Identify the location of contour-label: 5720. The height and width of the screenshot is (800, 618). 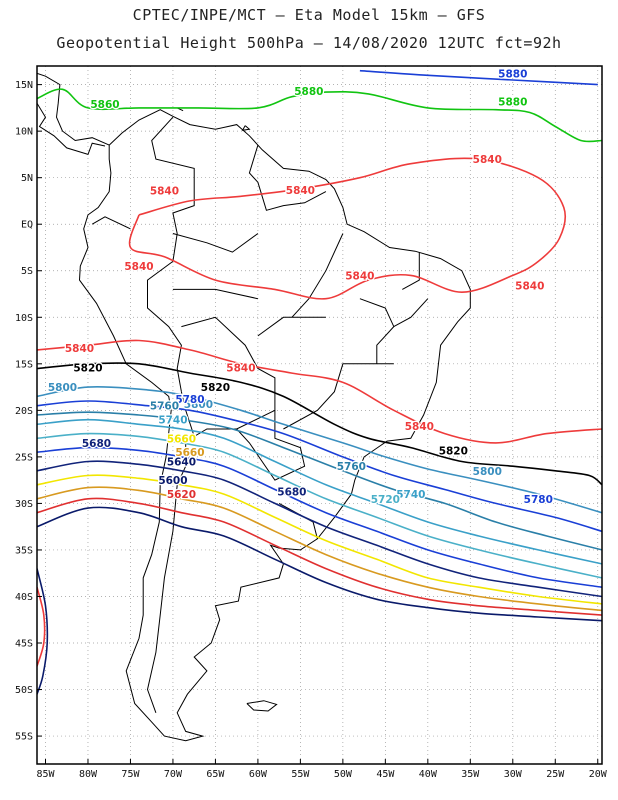
(385, 500).